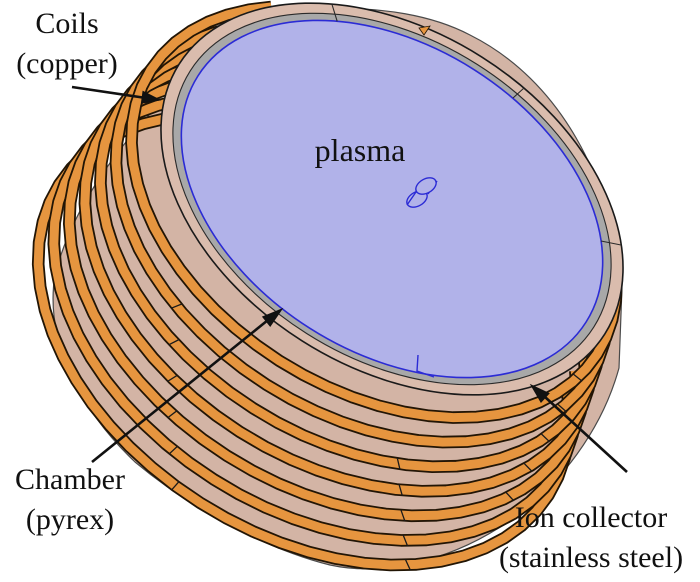 The width and height of the screenshot is (700, 582). What do you see at coordinates (586, 434) in the screenshot?
I see `ion-collector-arrow-line` at bounding box center [586, 434].